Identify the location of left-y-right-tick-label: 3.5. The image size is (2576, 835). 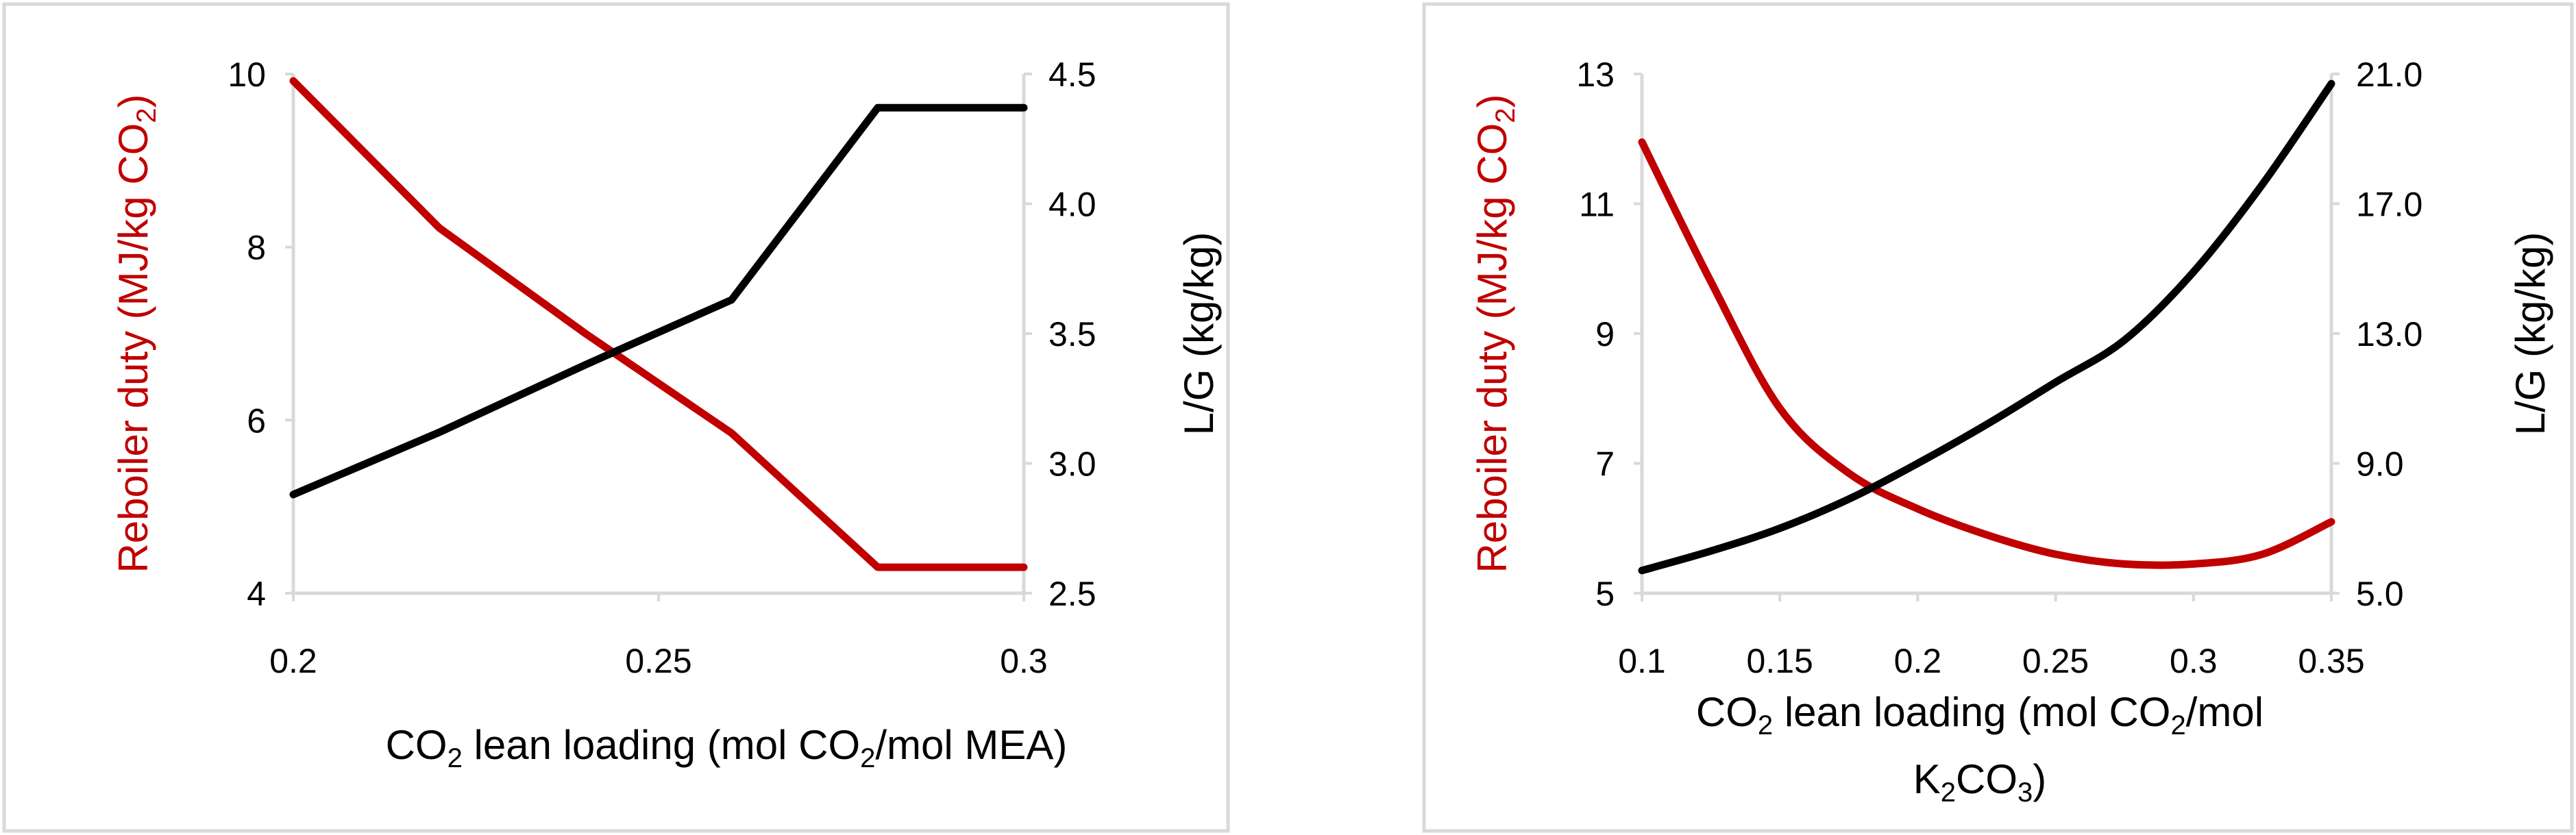
(1072, 334).